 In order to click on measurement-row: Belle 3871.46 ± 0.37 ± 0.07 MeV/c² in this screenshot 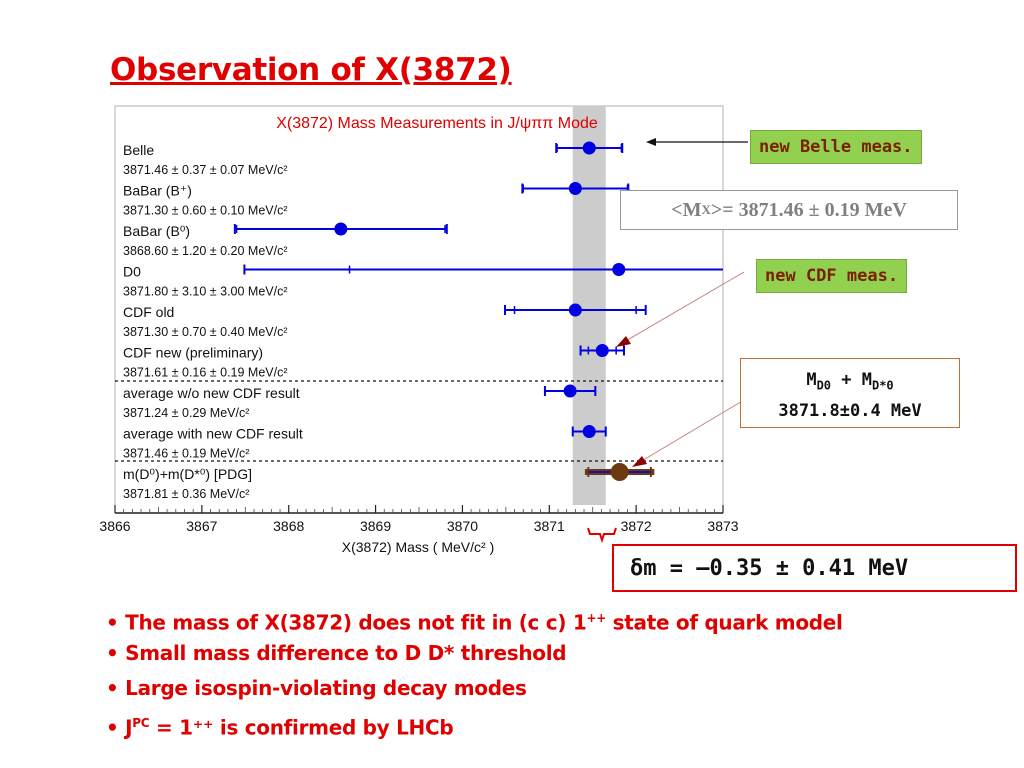, I will do `click(373, 159)`.